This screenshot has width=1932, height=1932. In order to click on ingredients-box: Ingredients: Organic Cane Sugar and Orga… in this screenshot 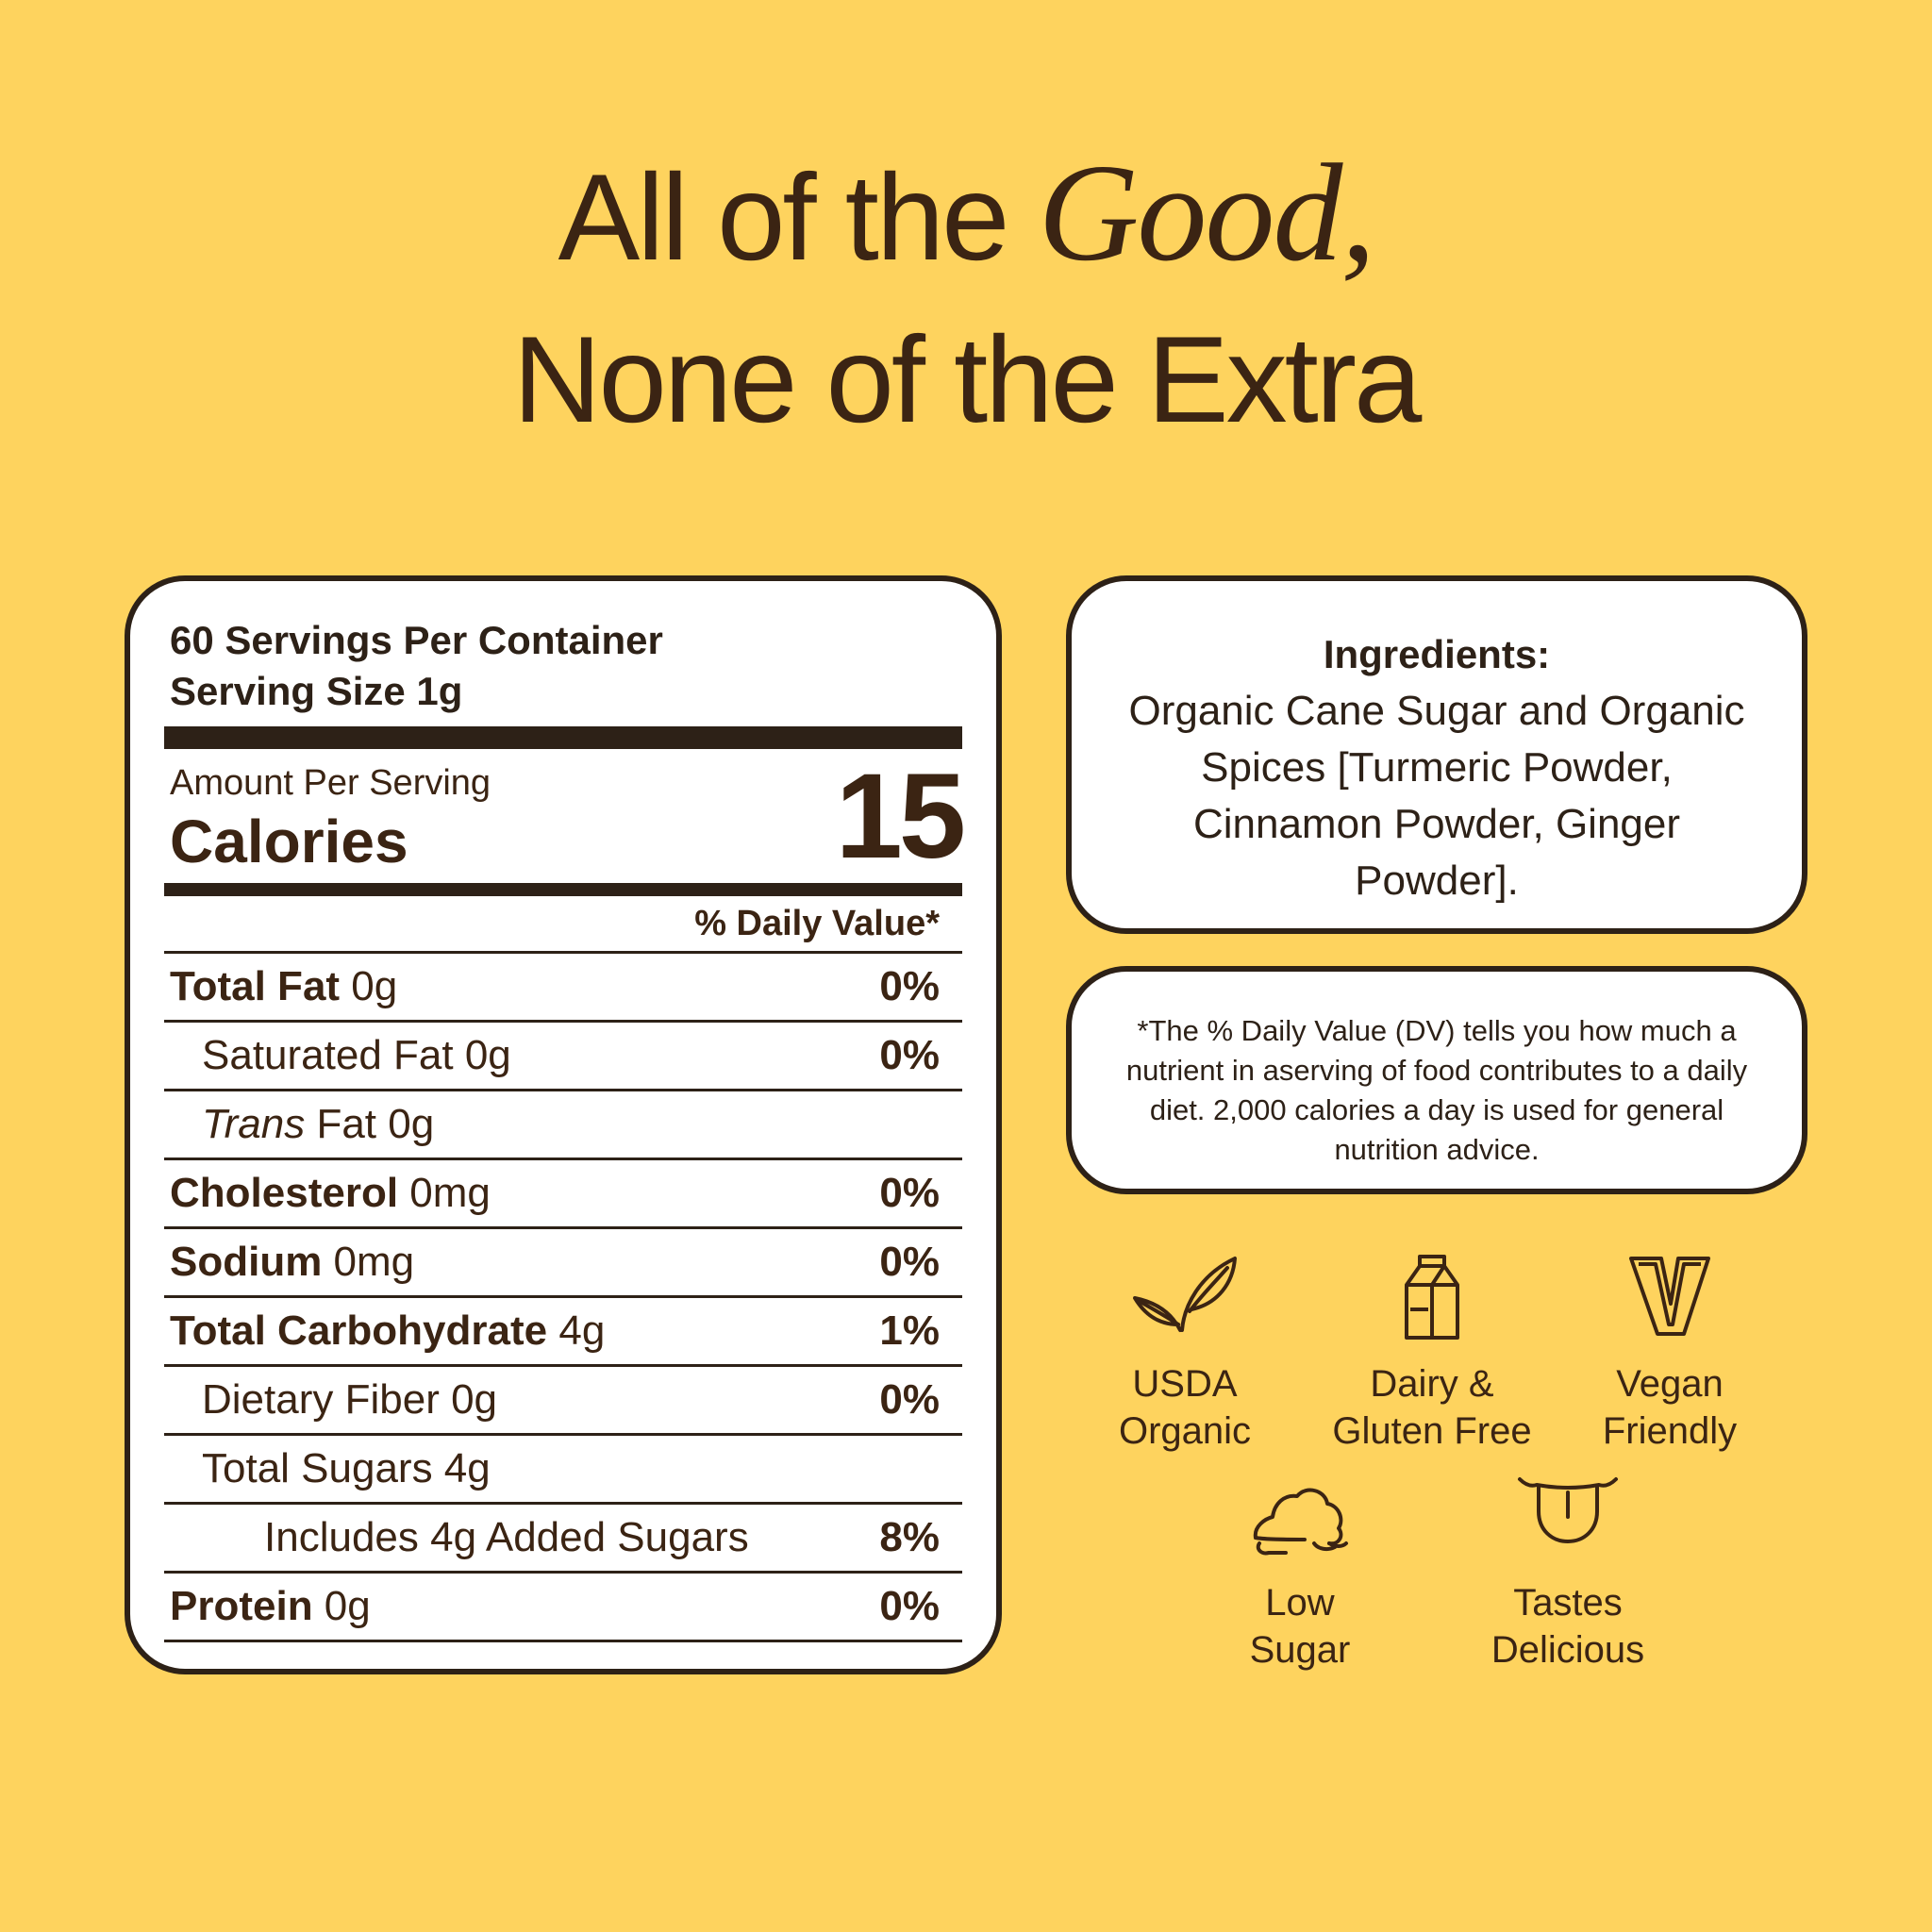, I will do `click(1437, 754)`.